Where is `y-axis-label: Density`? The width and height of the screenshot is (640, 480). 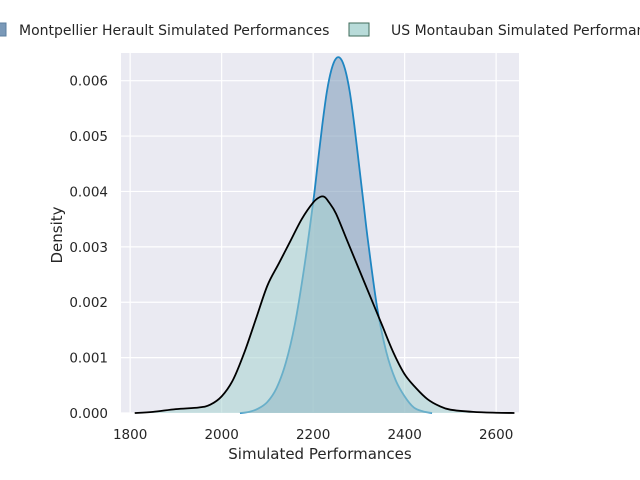 y-axis-label: Density is located at coordinates (57, 234).